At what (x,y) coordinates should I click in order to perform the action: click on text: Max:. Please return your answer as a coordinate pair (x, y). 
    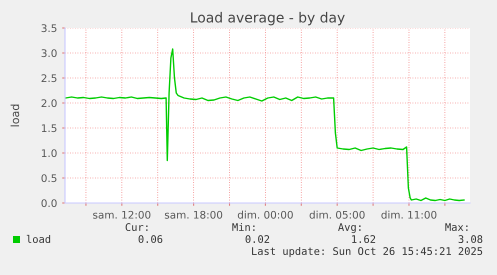
    Looking at the image, I should click on (456, 227).